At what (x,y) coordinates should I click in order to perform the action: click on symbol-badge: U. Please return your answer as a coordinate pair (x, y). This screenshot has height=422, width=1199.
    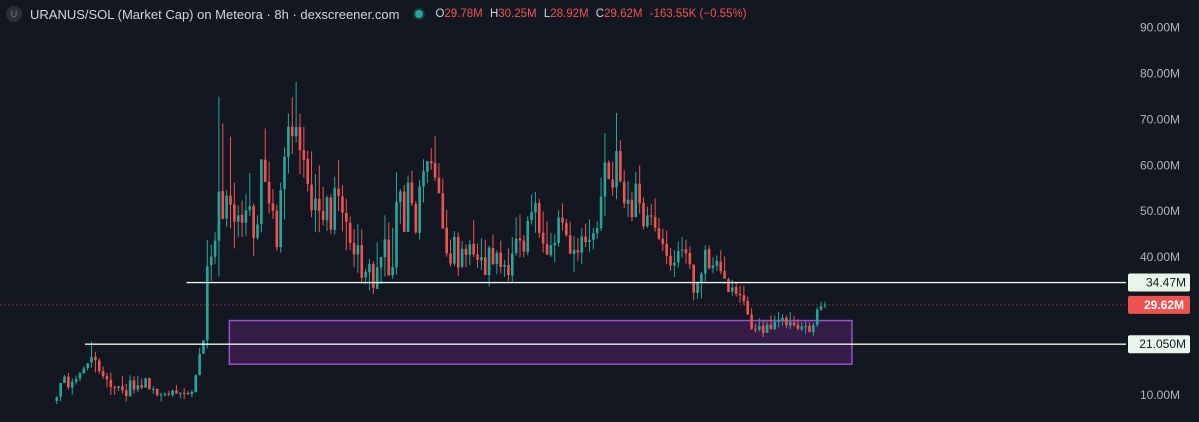
    Looking at the image, I should click on (14, 14).